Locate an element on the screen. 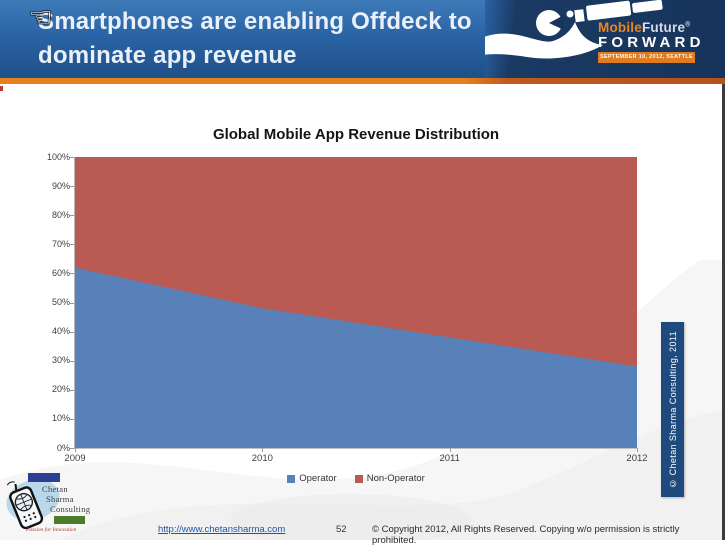  y-axis-line is located at coordinates (74, 303).